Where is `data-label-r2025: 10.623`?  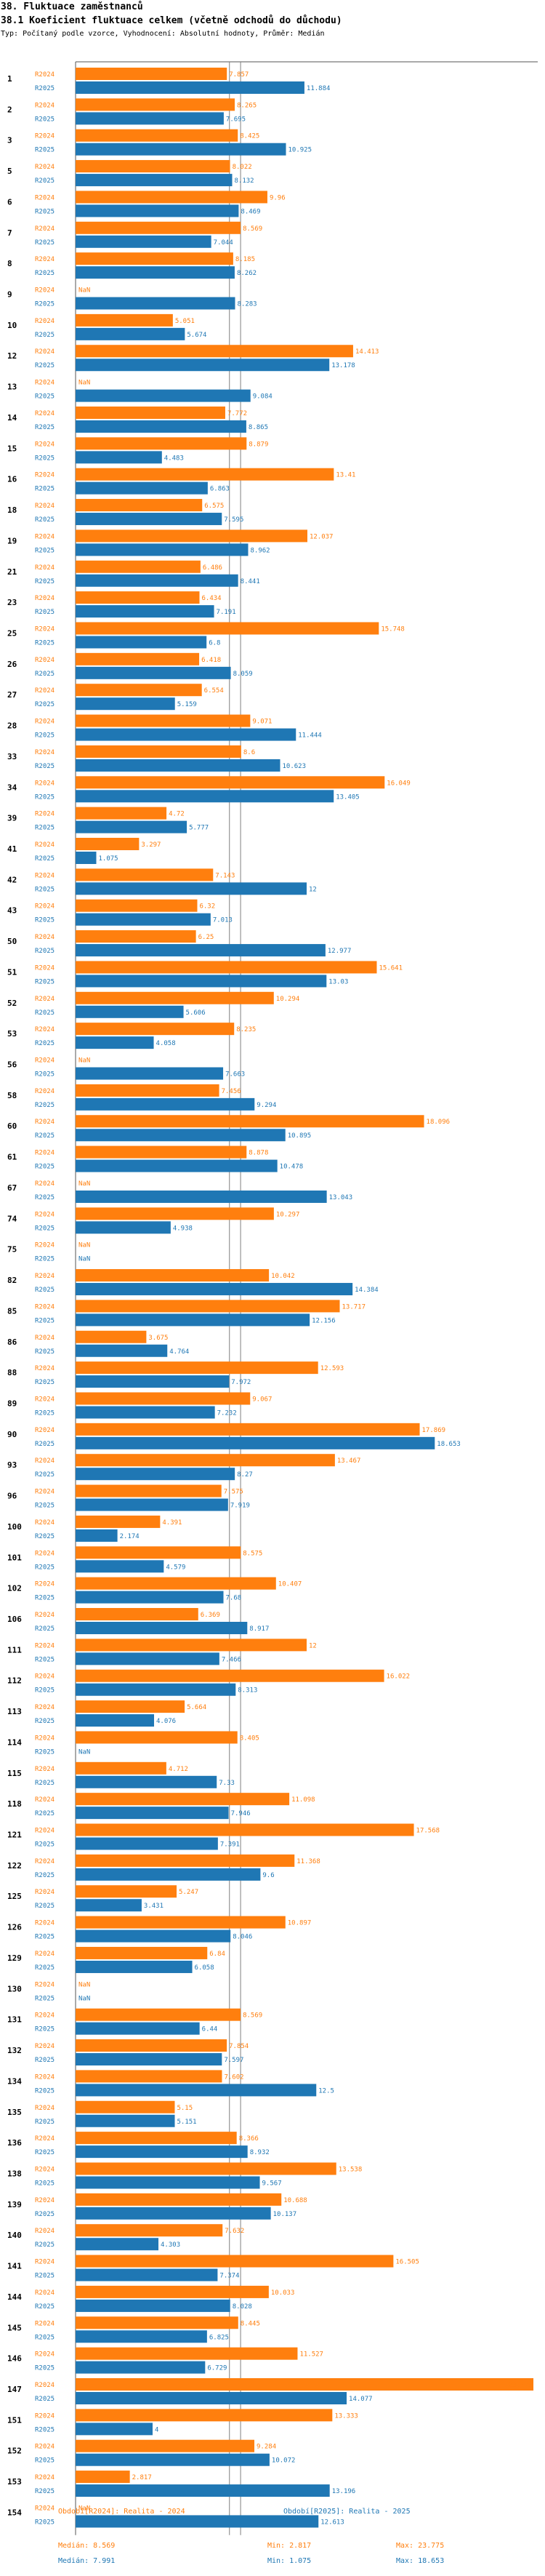 data-label-r2025: 10.623 is located at coordinates (295, 766).